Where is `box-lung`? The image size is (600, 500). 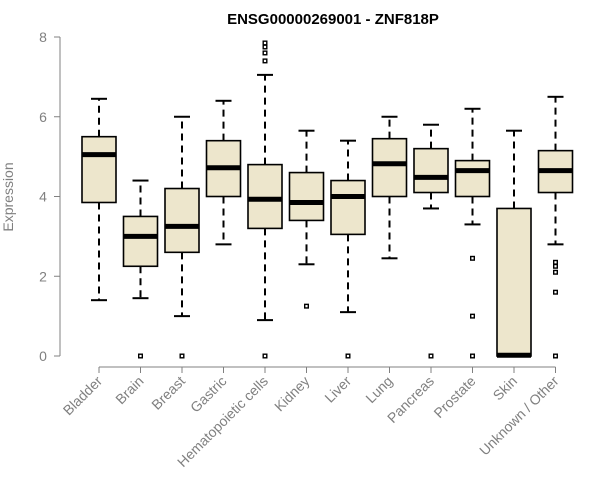
box-lung is located at coordinates (389, 187).